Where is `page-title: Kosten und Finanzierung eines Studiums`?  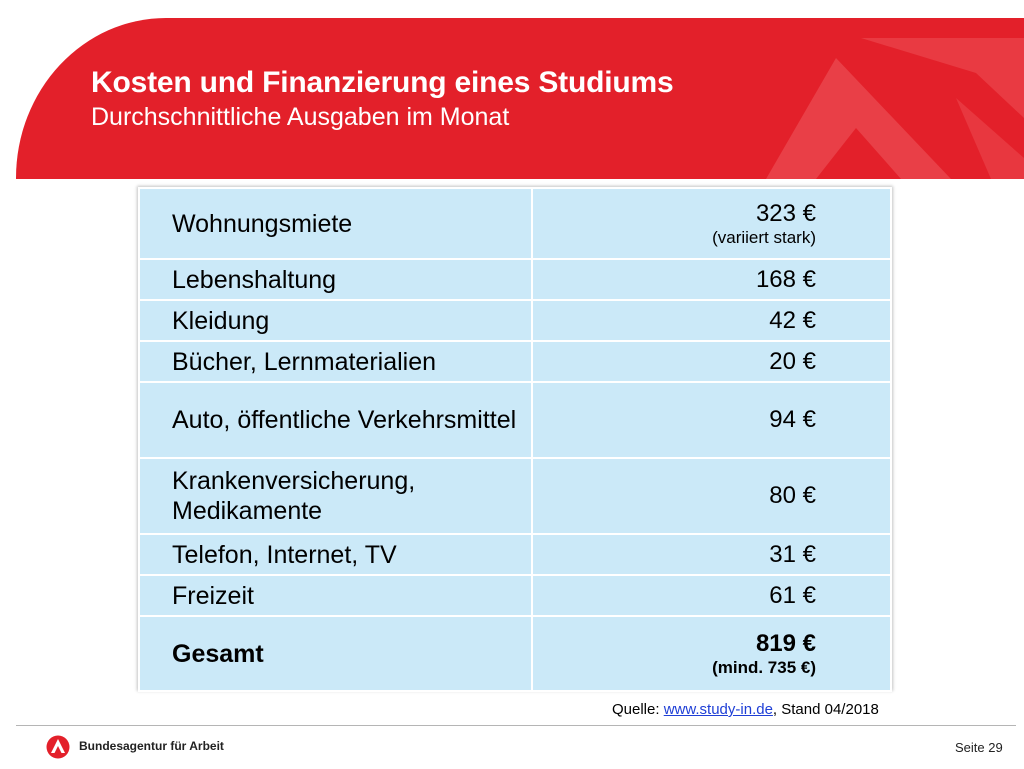
page-title: Kosten und Finanzierung eines Studiums is located at coordinates (382, 82).